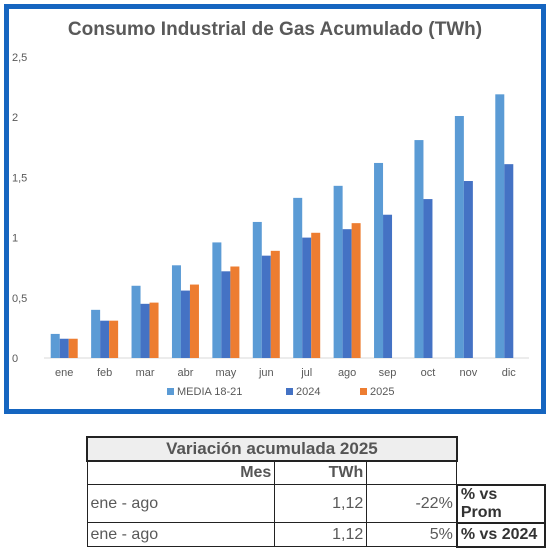  What do you see at coordinates (225, 373) in the screenshot?
I see `x-tick-label: may` at bounding box center [225, 373].